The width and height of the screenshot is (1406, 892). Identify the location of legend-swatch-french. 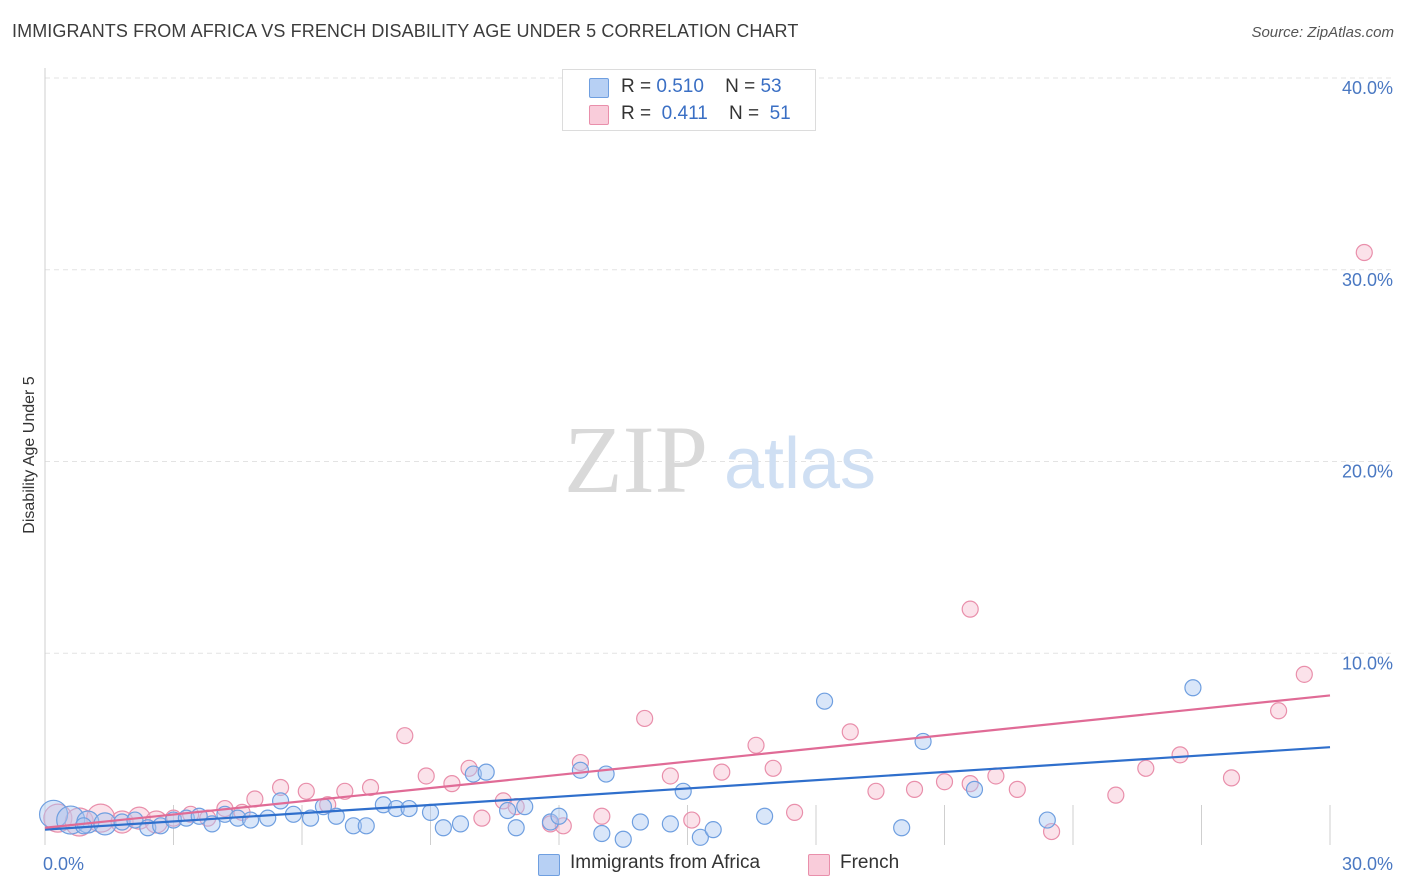
(599, 115).